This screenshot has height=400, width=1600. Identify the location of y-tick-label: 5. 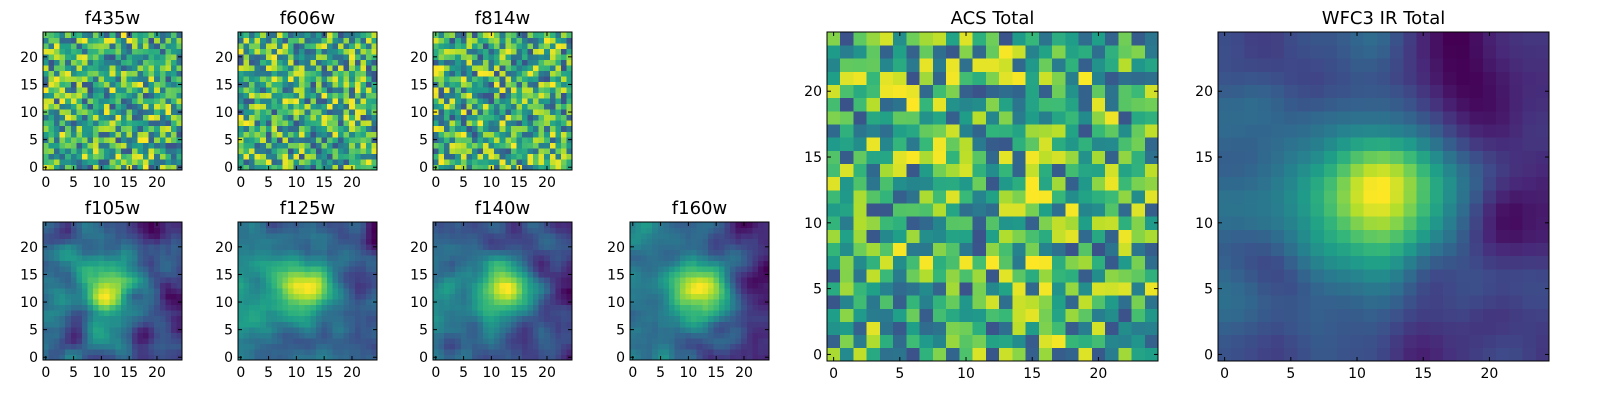
(228, 141).